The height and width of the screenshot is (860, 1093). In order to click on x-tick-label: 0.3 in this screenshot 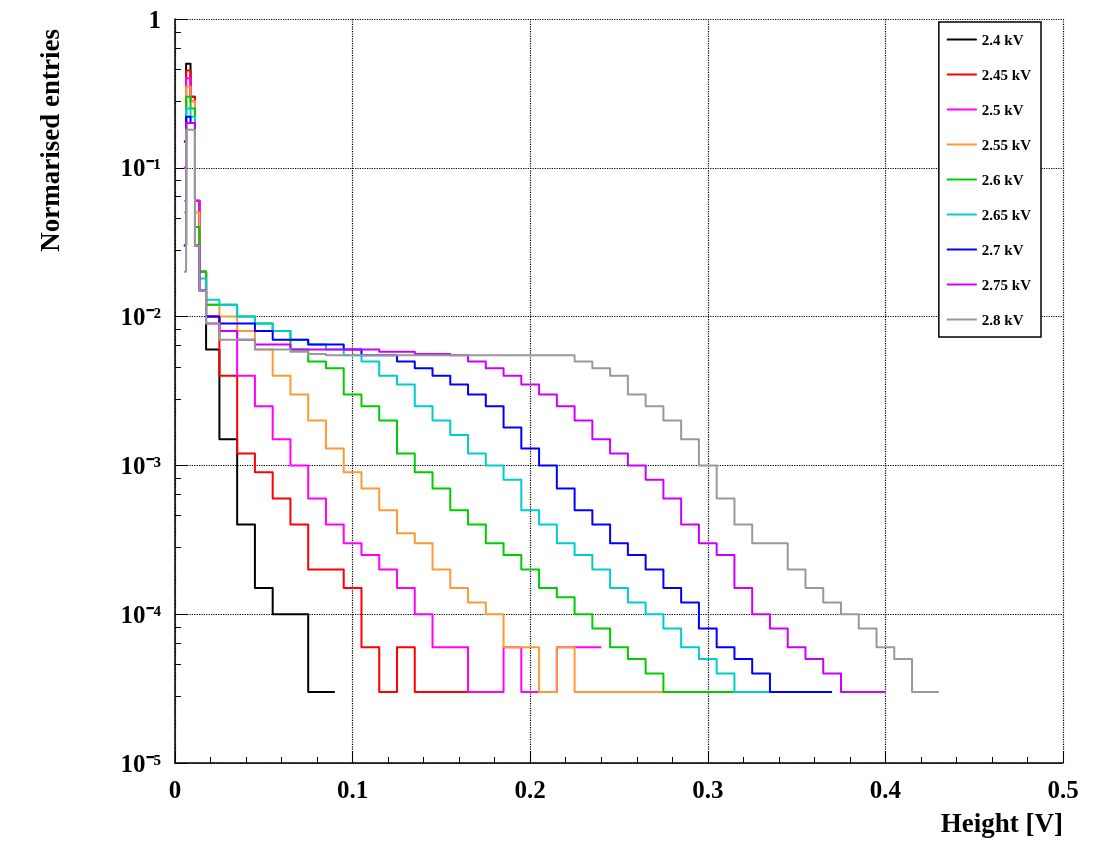, I will do `click(708, 789)`.